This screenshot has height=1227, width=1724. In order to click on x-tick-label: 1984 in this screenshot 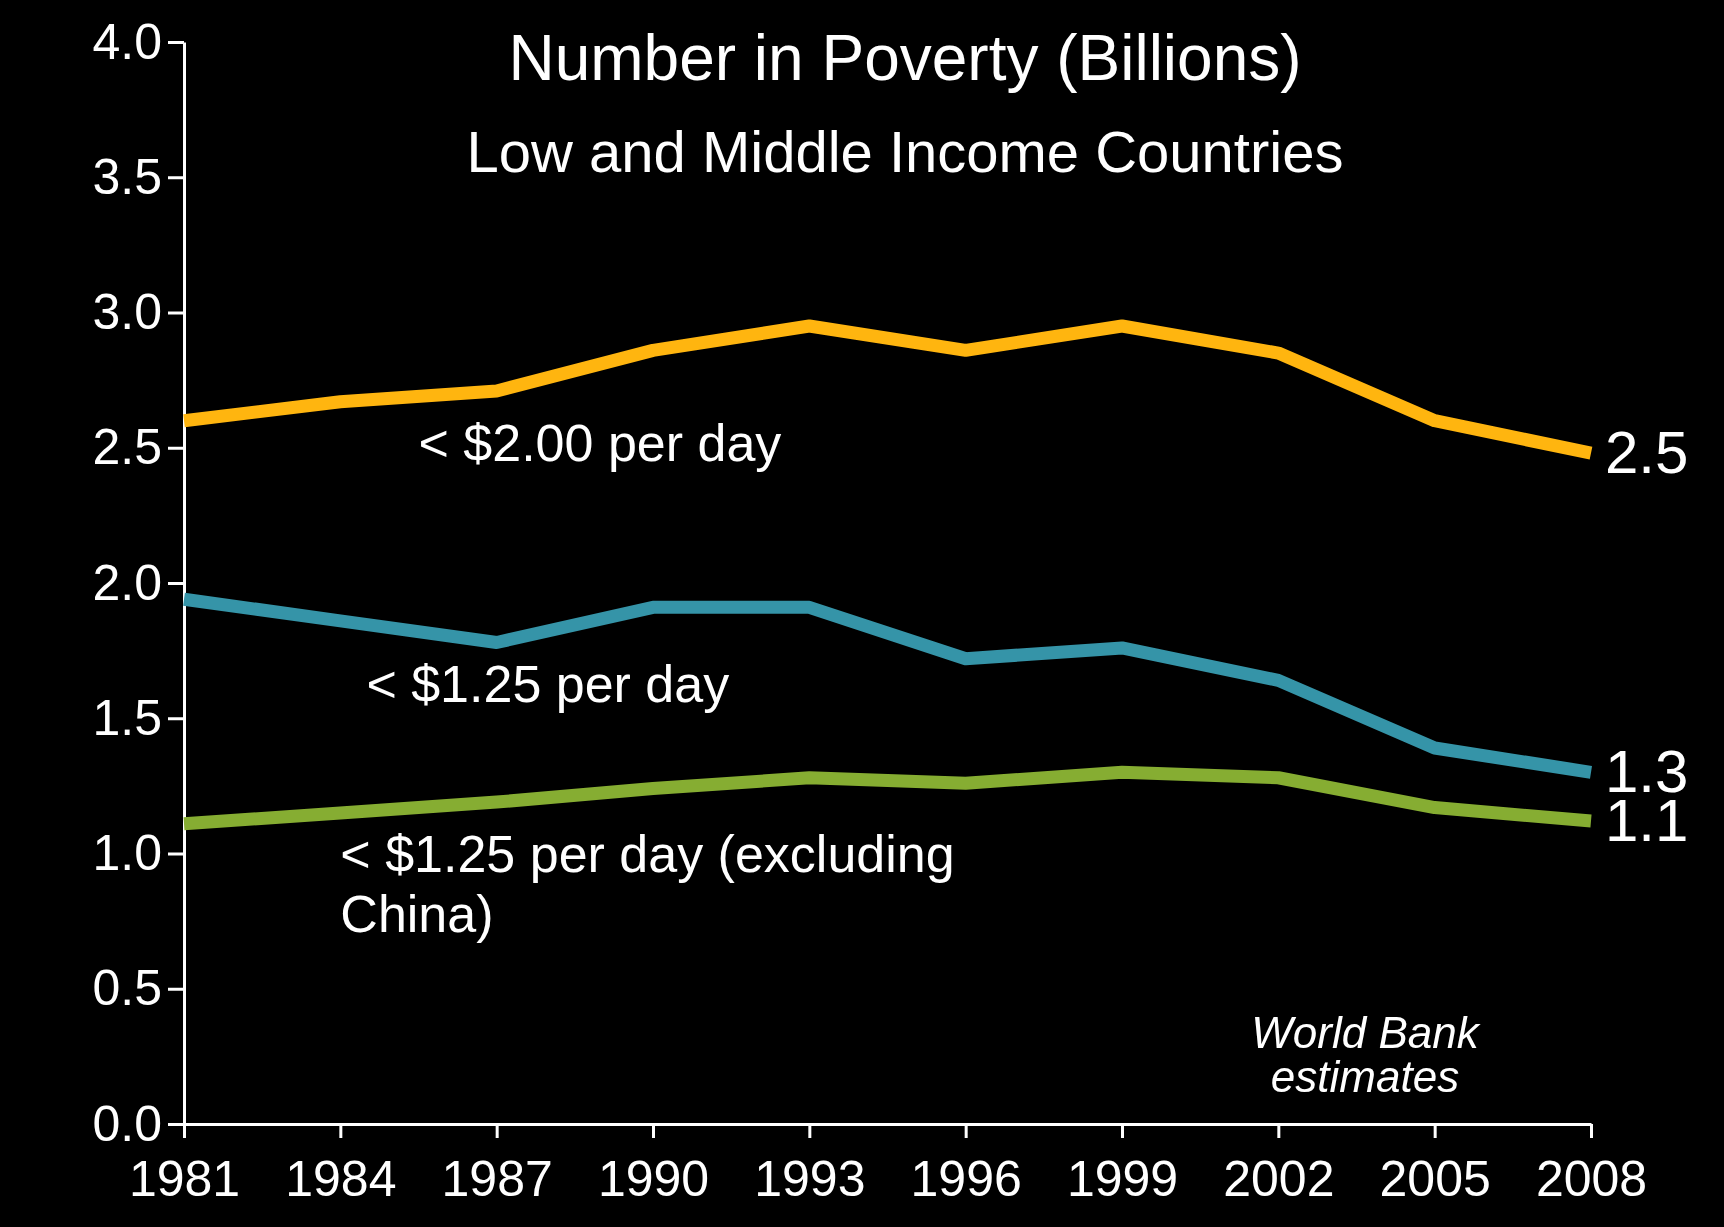, I will do `click(341, 1179)`.